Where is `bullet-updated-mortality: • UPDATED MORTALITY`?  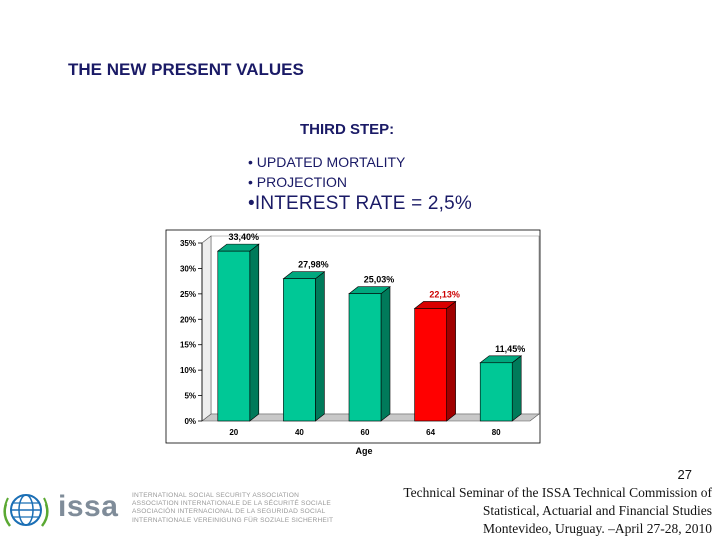
bullet-updated-mortality: • UPDATED MORTALITY is located at coordinates (327, 162).